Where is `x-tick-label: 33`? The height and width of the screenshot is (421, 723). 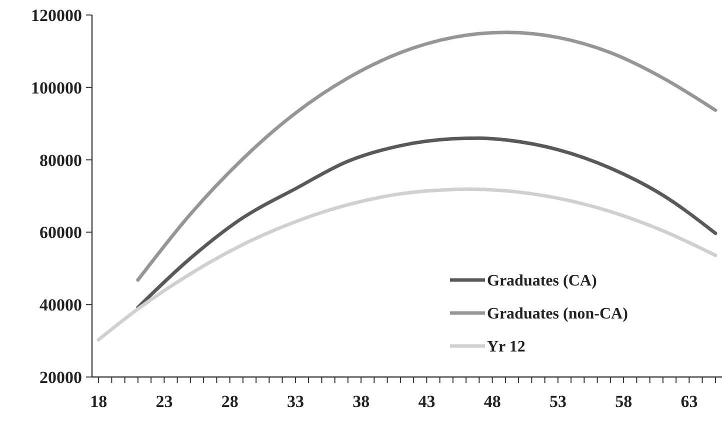 x-tick-label: 33 is located at coordinates (295, 401).